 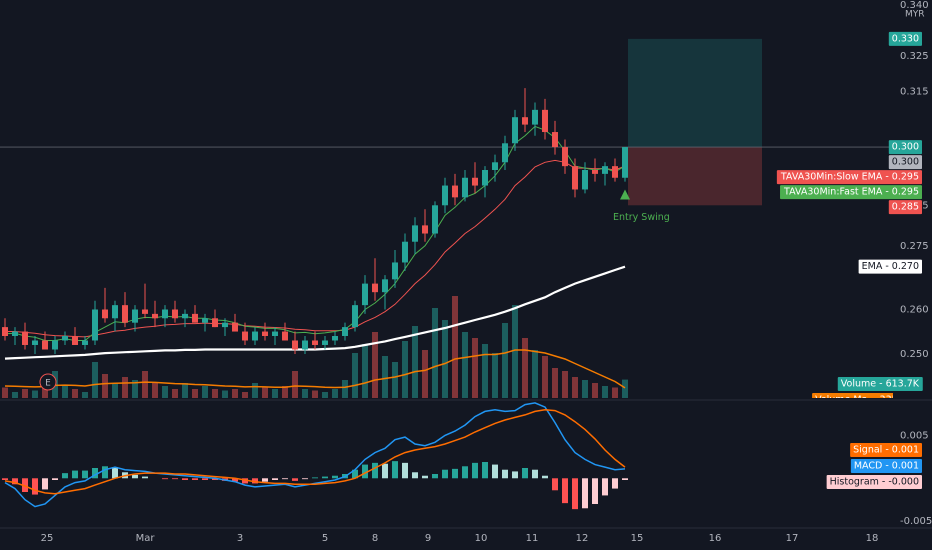 What do you see at coordinates (315, 456) in the screenshot?
I see `macd-pane` at bounding box center [315, 456].